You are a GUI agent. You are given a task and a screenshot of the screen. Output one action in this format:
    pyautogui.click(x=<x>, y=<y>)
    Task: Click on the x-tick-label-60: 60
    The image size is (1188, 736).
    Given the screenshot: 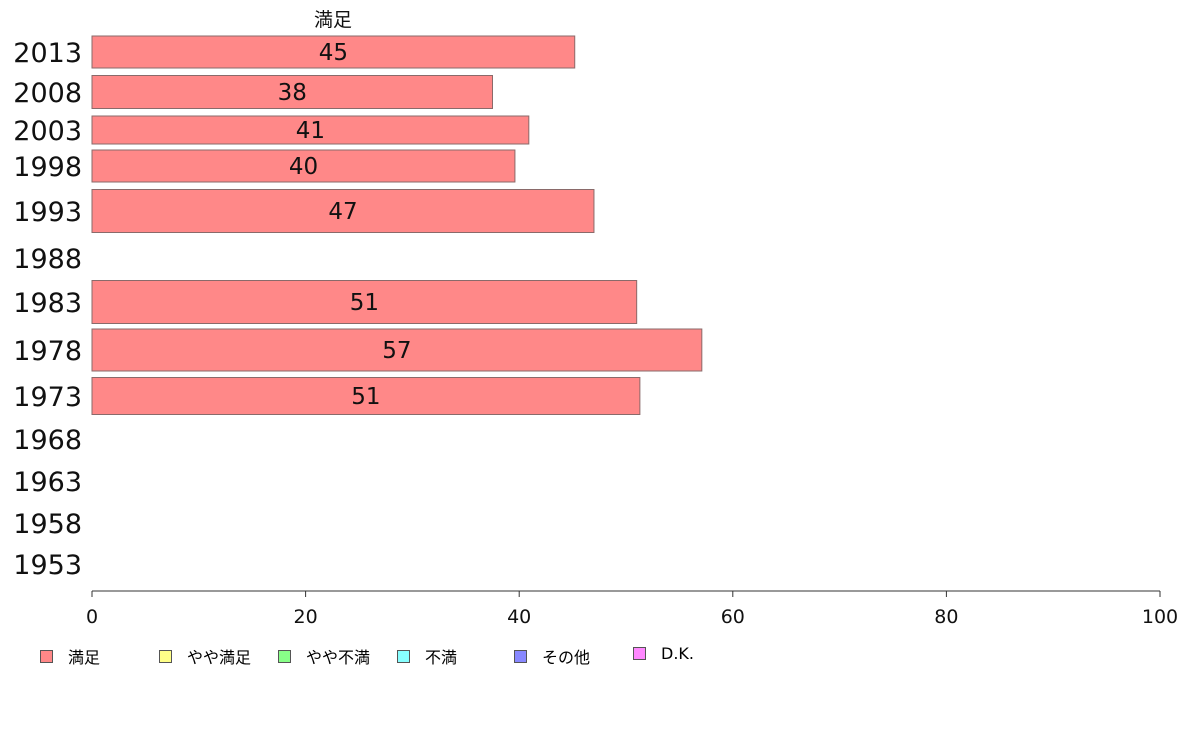 What is the action you would take?
    pyautogui.click(x=733, y=617)
    